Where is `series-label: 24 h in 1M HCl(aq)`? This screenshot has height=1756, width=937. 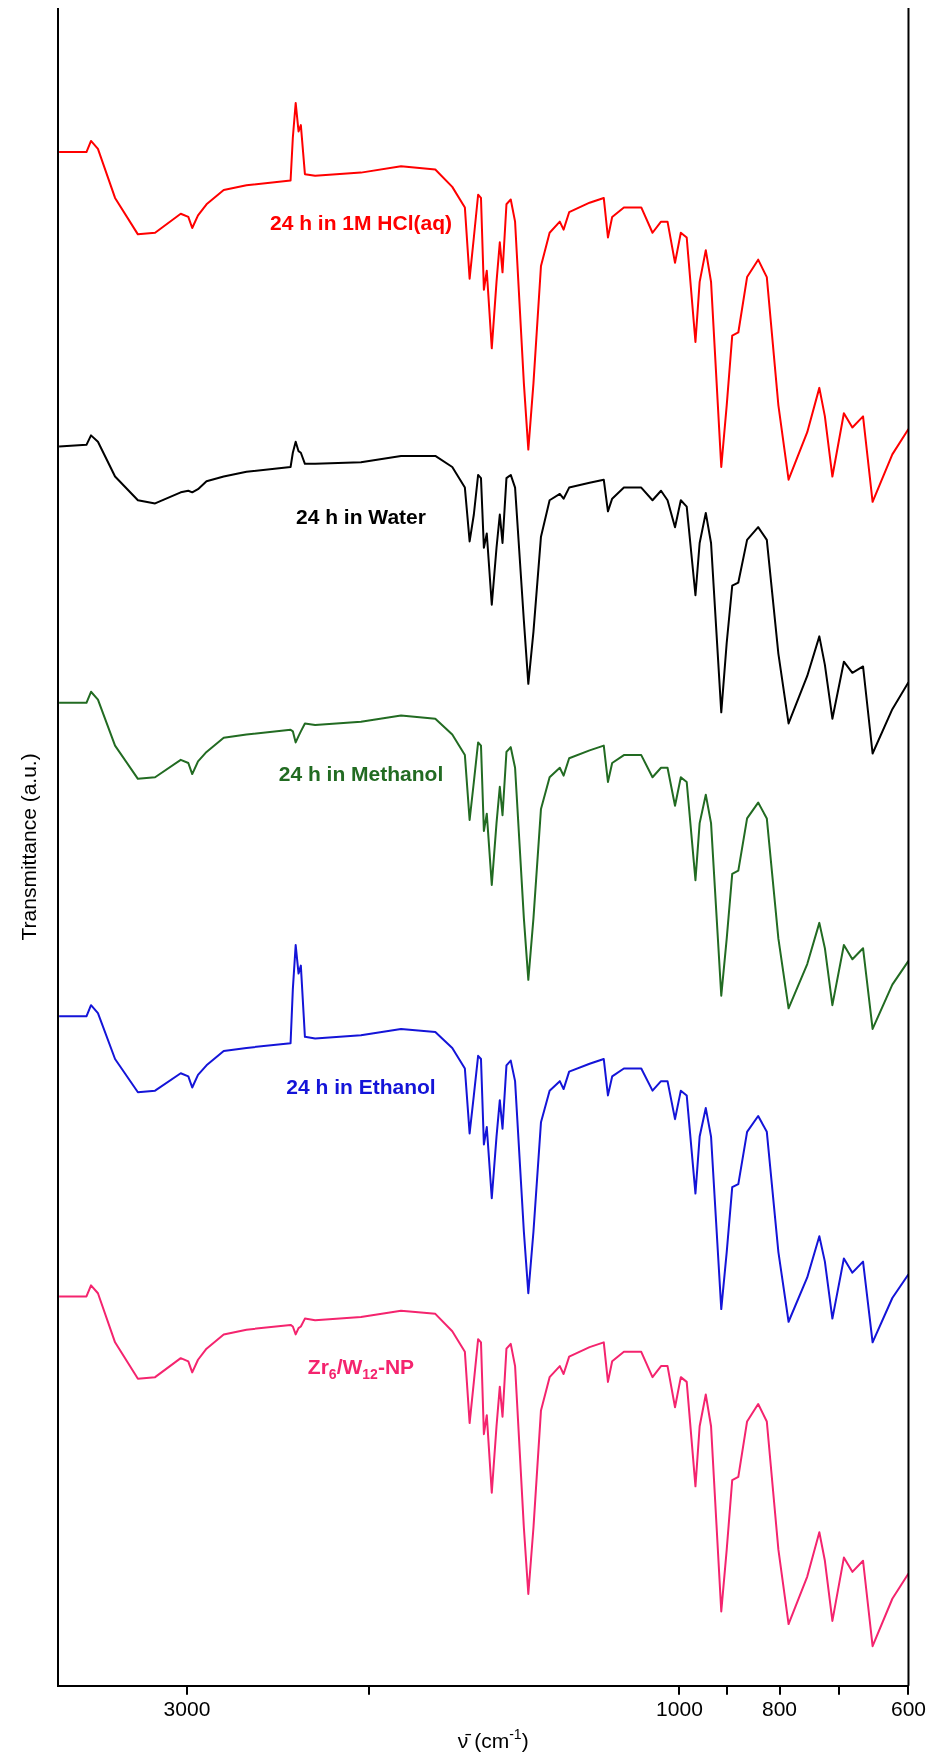
series-label: 24 h in 1M HCl(aq) is located at coordinates (360, 222).